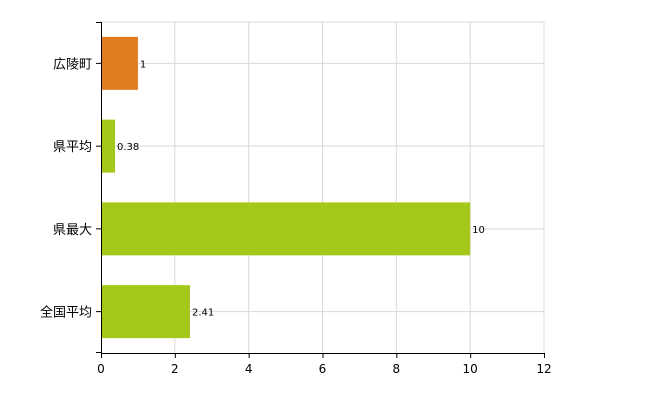  Describe the element at coordinates (175, 369) in the screenshot. I see `x-tick-label: 2` at that location.